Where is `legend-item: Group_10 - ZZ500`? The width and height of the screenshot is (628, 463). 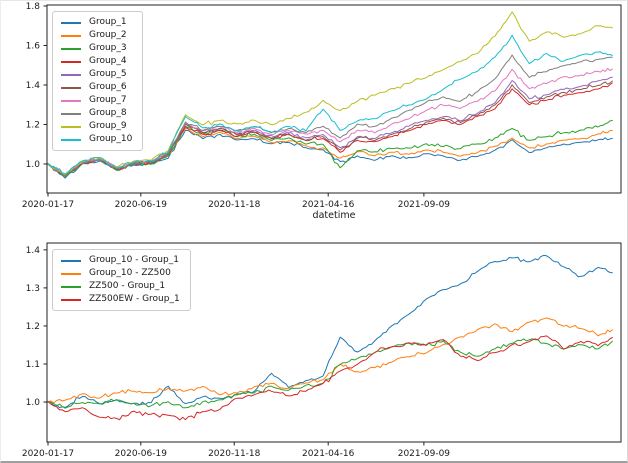
legend-item: Group_10 - ZZ500 is located at coordinates (120, 273).